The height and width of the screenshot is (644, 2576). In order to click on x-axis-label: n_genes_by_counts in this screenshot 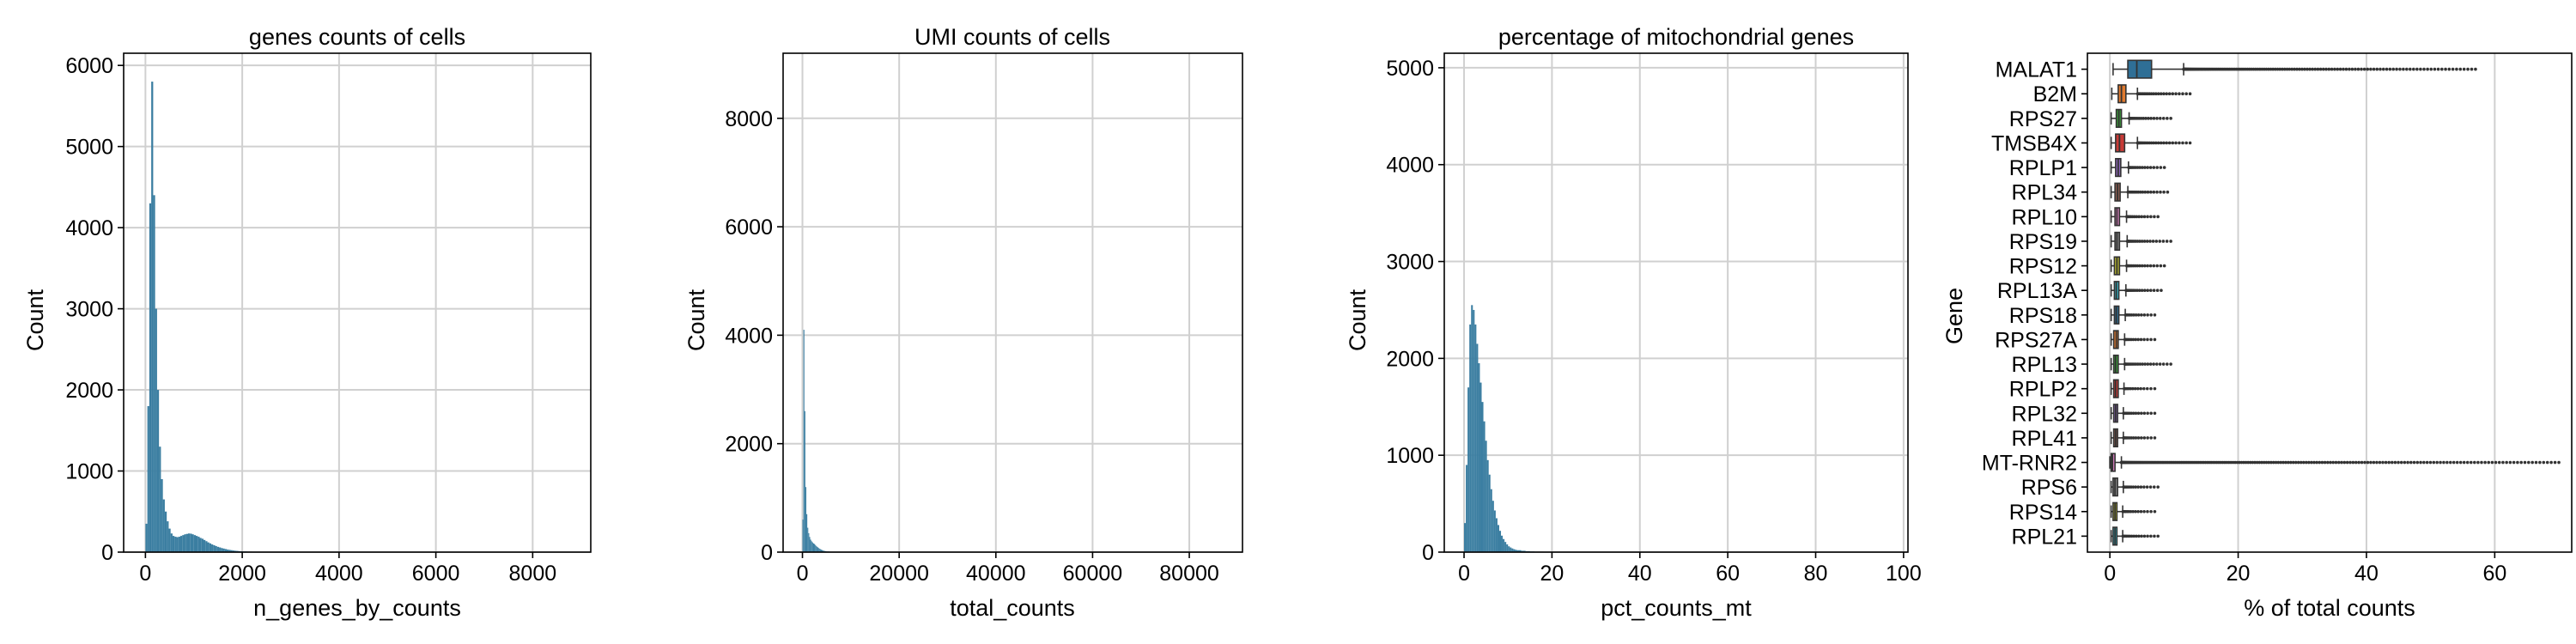, I will do `click(357, 608)`.